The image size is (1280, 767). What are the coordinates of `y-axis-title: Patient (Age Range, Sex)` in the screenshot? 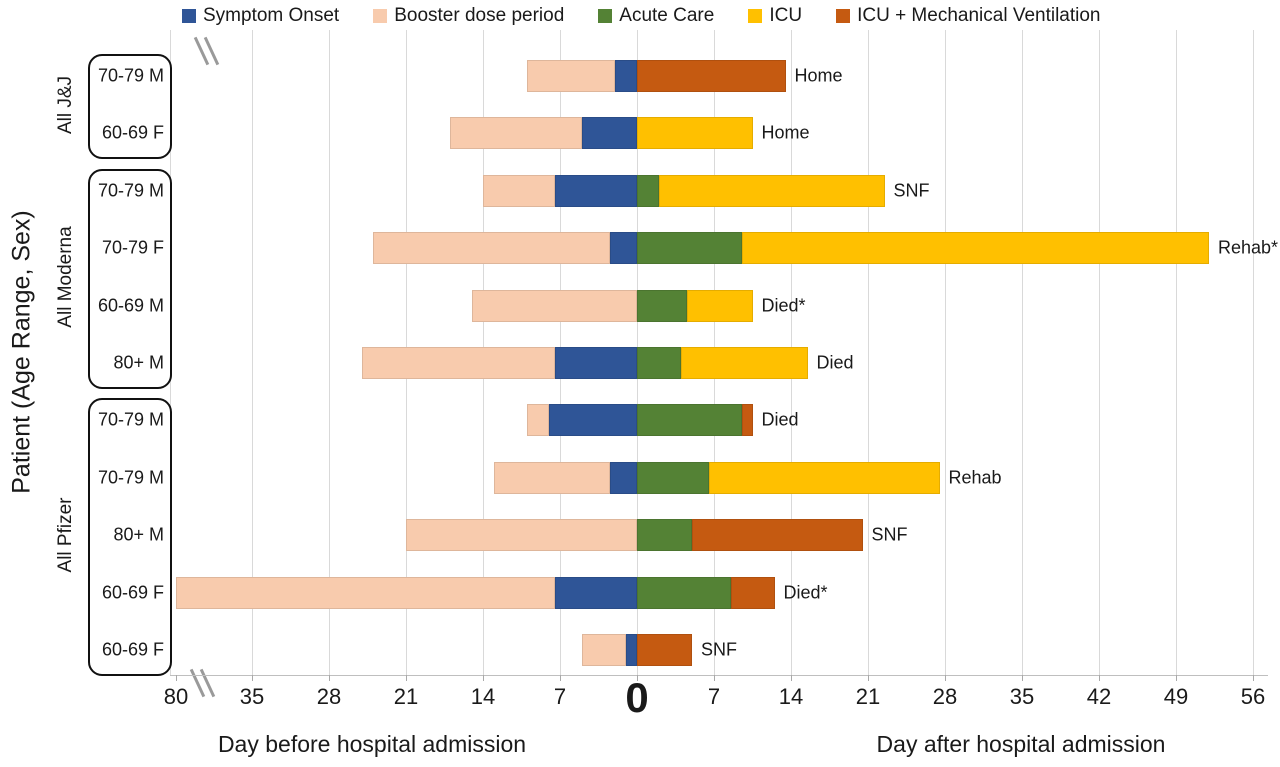 It's located at (21, 352).